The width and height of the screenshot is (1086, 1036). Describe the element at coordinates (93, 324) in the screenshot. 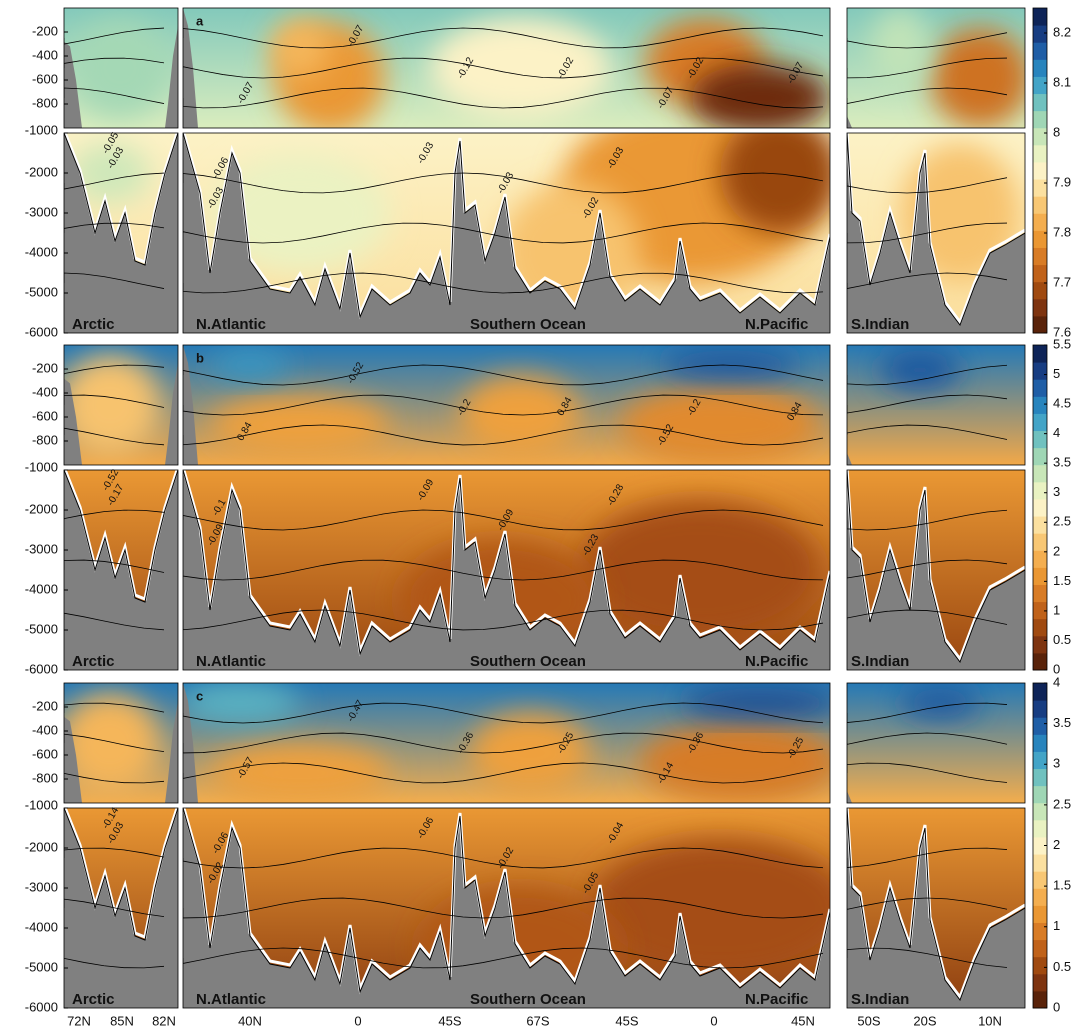

I see `region-label: Arctic` at that location.